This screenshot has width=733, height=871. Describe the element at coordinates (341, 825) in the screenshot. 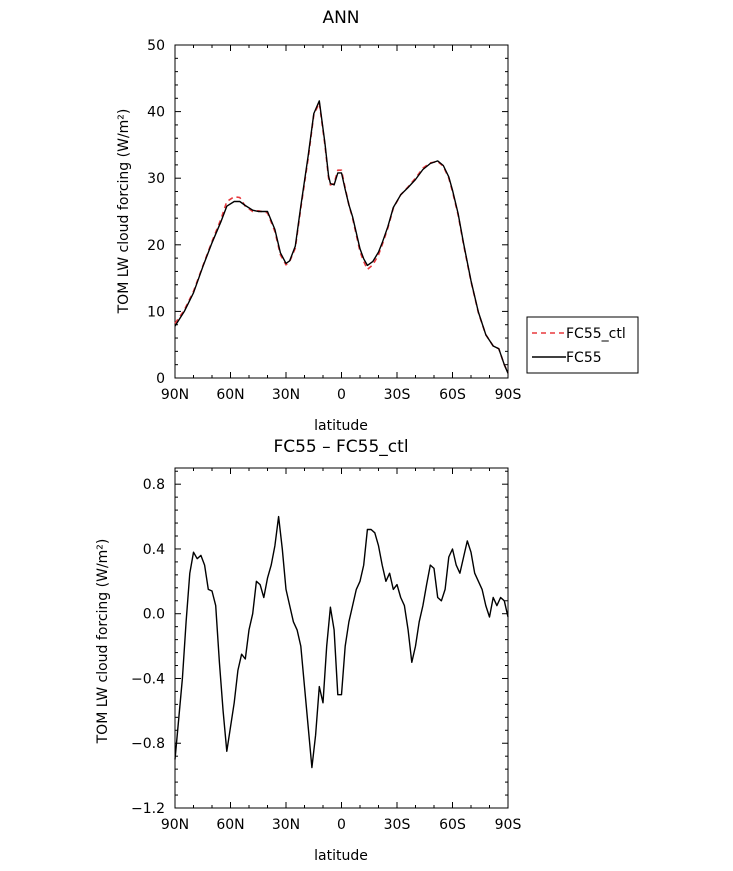

I see `bottom-x-tick-label: 0` at that location.